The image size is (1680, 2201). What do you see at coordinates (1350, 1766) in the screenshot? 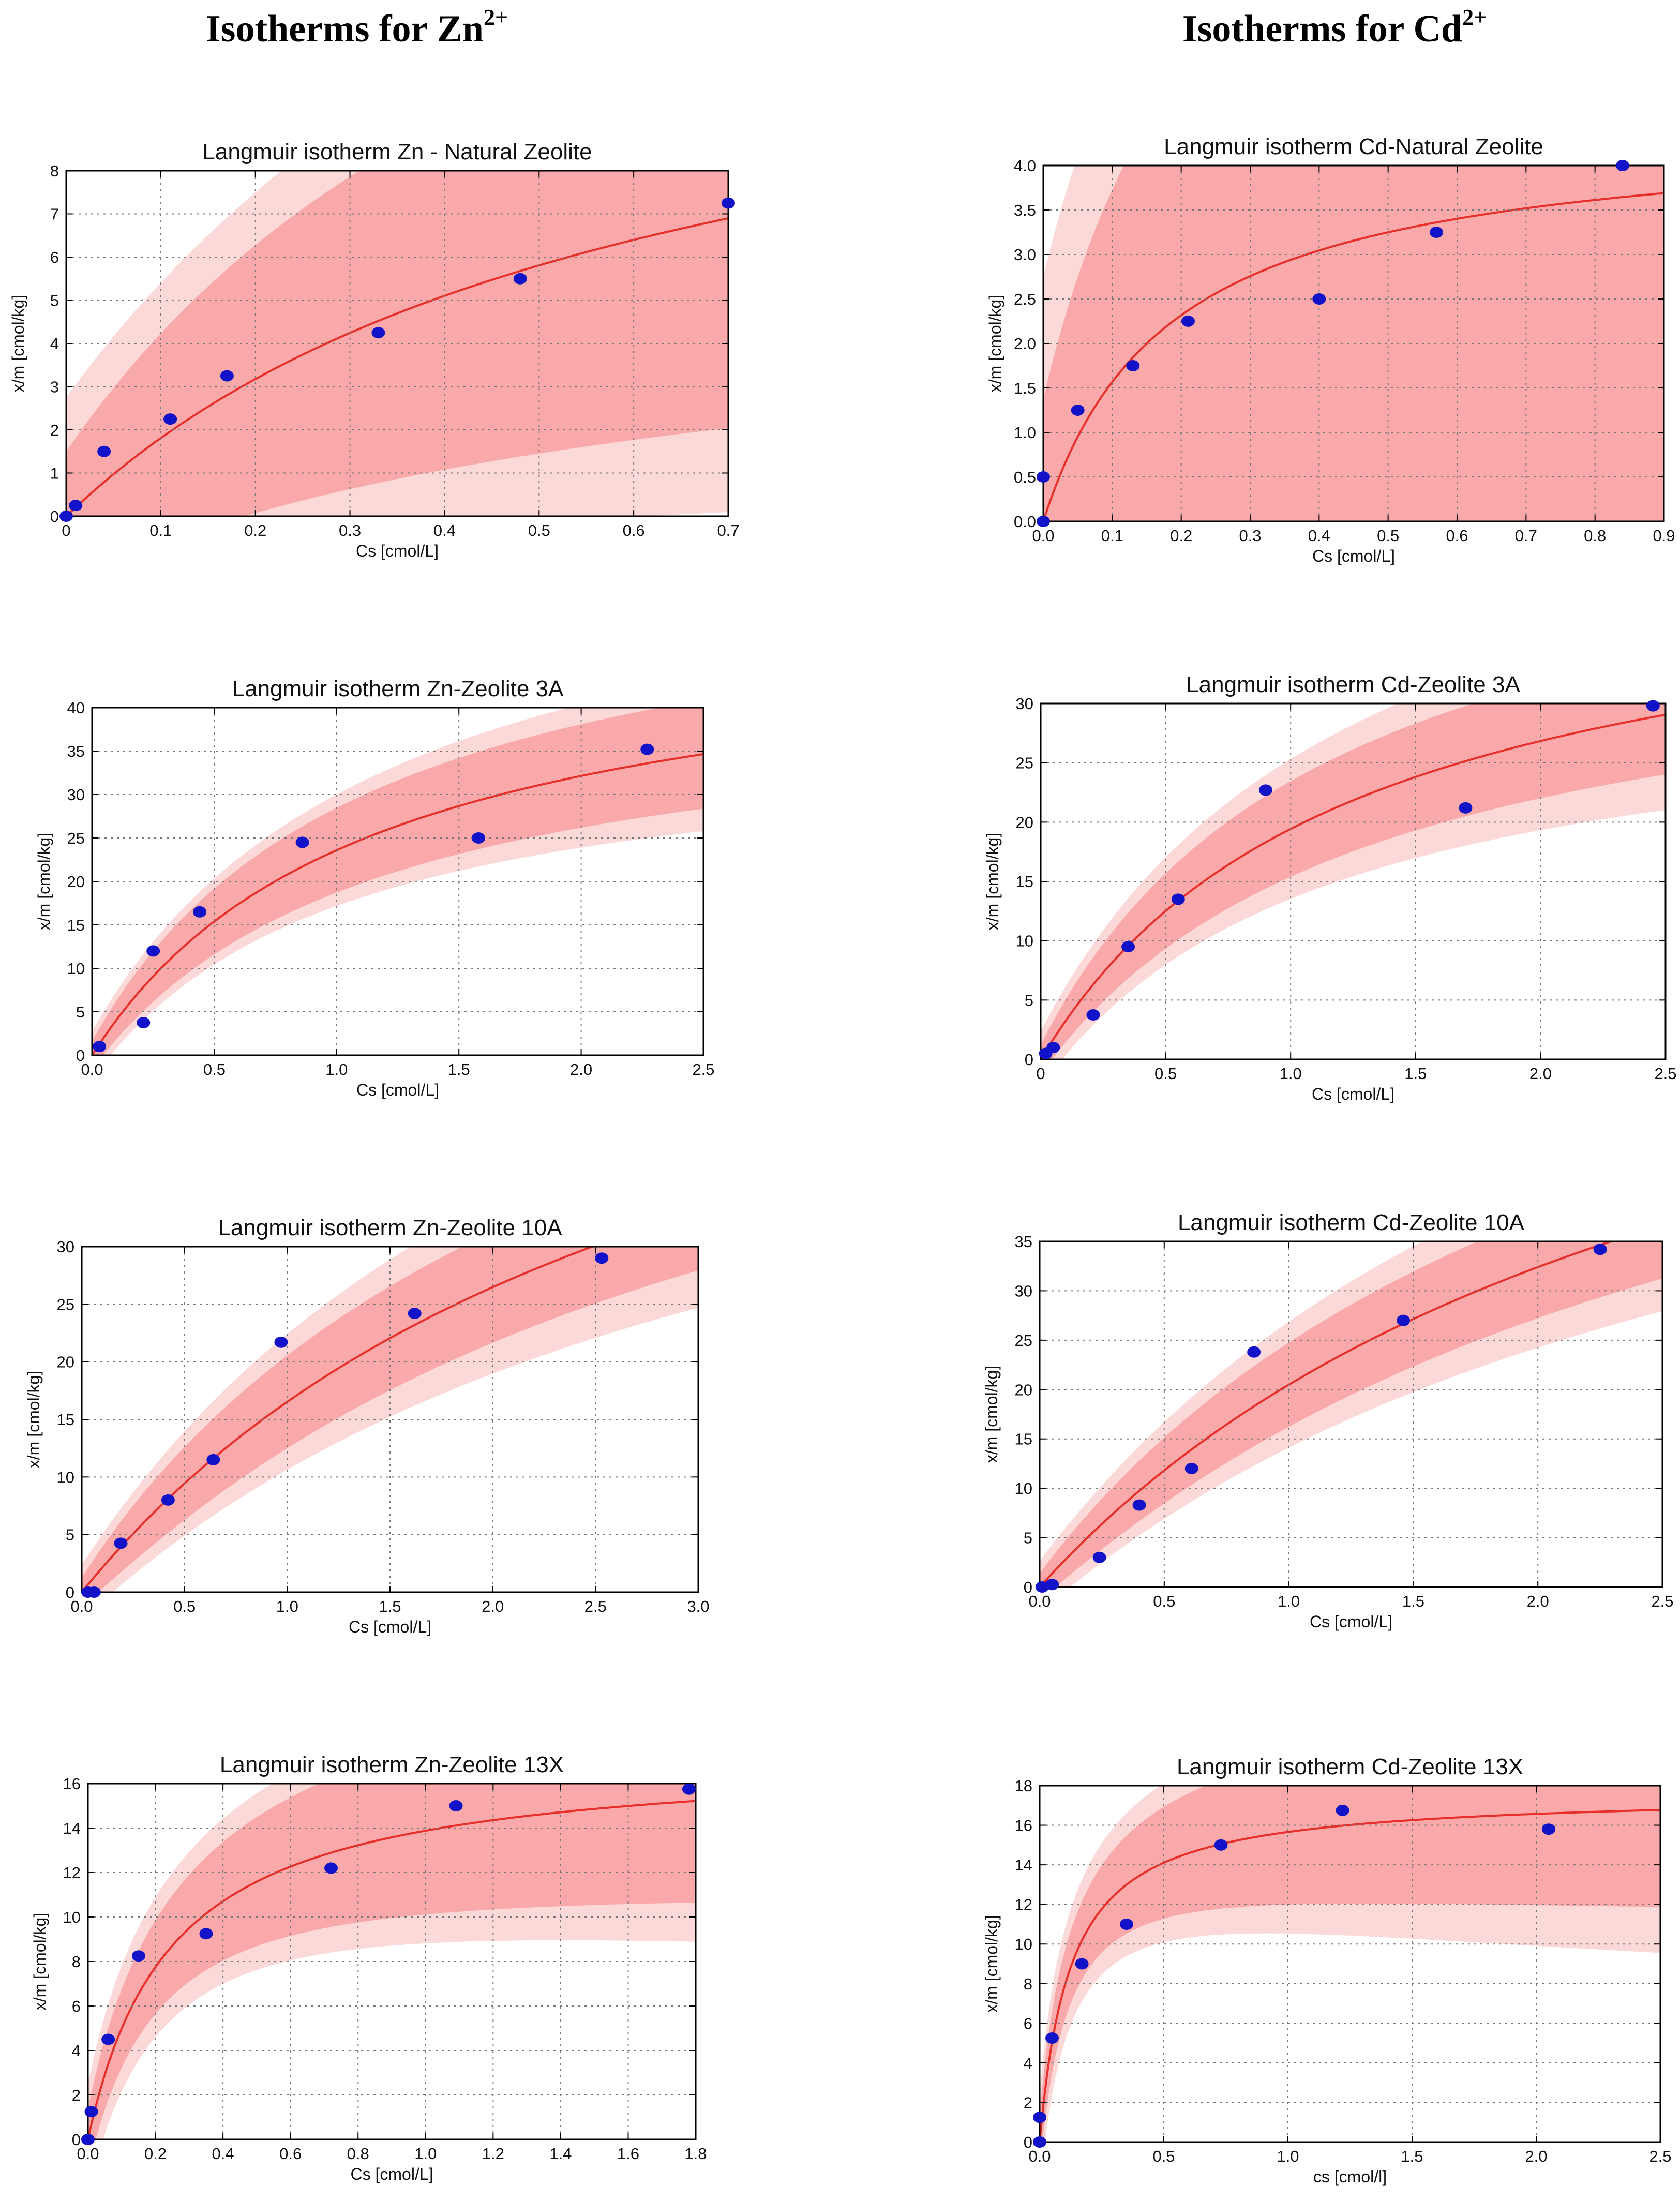
I see `chart-title: Langmuir isotherm Cd-Zeolite 13X` at bounding box center [1350, 1766].